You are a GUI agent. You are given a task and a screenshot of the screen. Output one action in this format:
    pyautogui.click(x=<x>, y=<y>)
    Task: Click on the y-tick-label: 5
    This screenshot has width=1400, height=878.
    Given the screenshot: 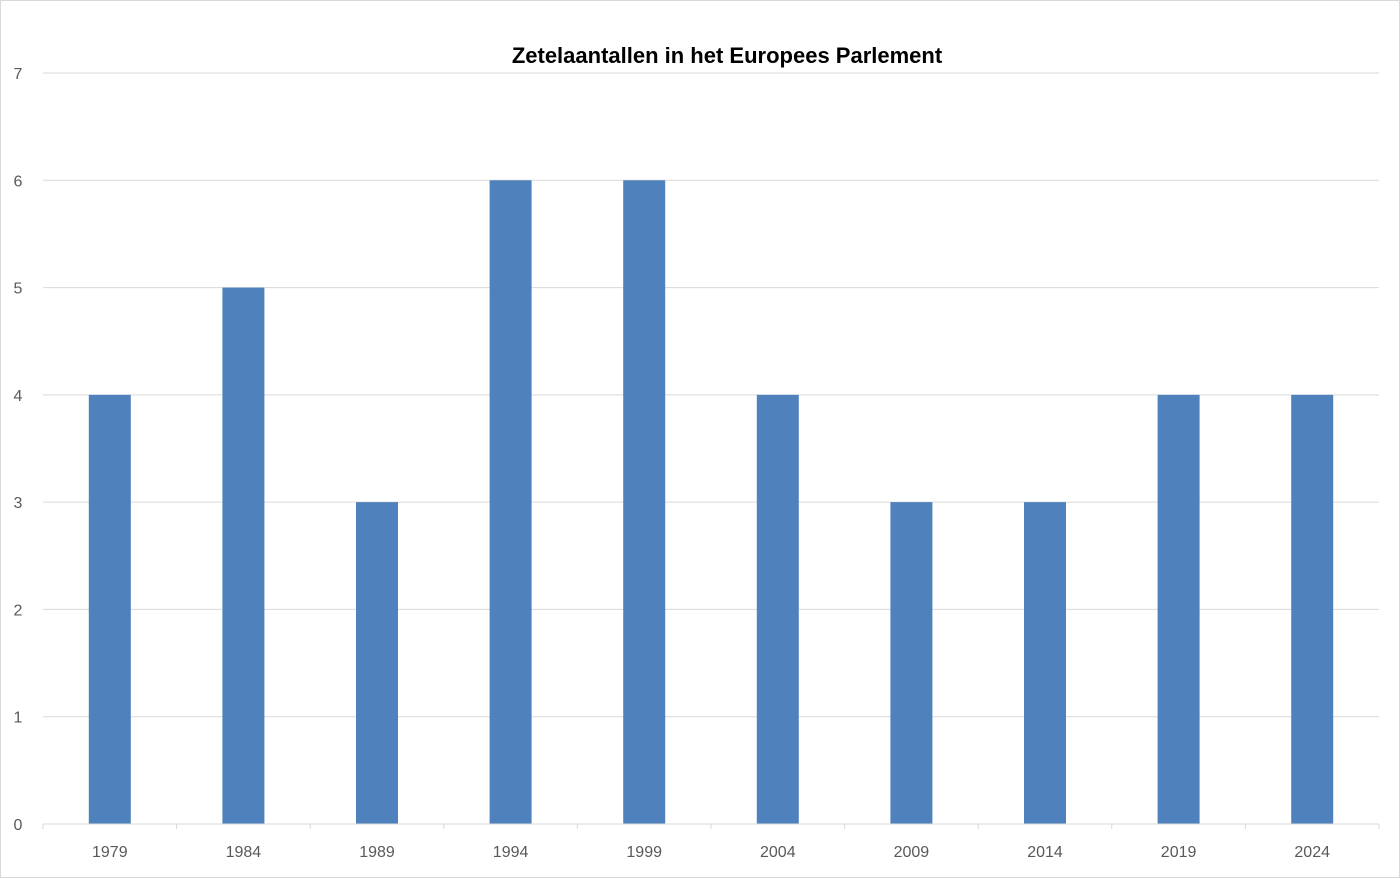 What is the action you would take?
    pyautogui.click(x=18, y=289)
    